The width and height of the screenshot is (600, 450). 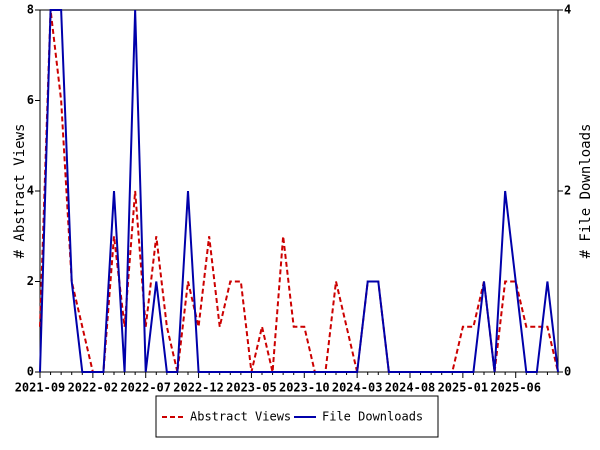 What do you see at coordinates (567, 10) in the screenshot?
I see `y2-tick-label: 4` at bounding box center [567, 10].